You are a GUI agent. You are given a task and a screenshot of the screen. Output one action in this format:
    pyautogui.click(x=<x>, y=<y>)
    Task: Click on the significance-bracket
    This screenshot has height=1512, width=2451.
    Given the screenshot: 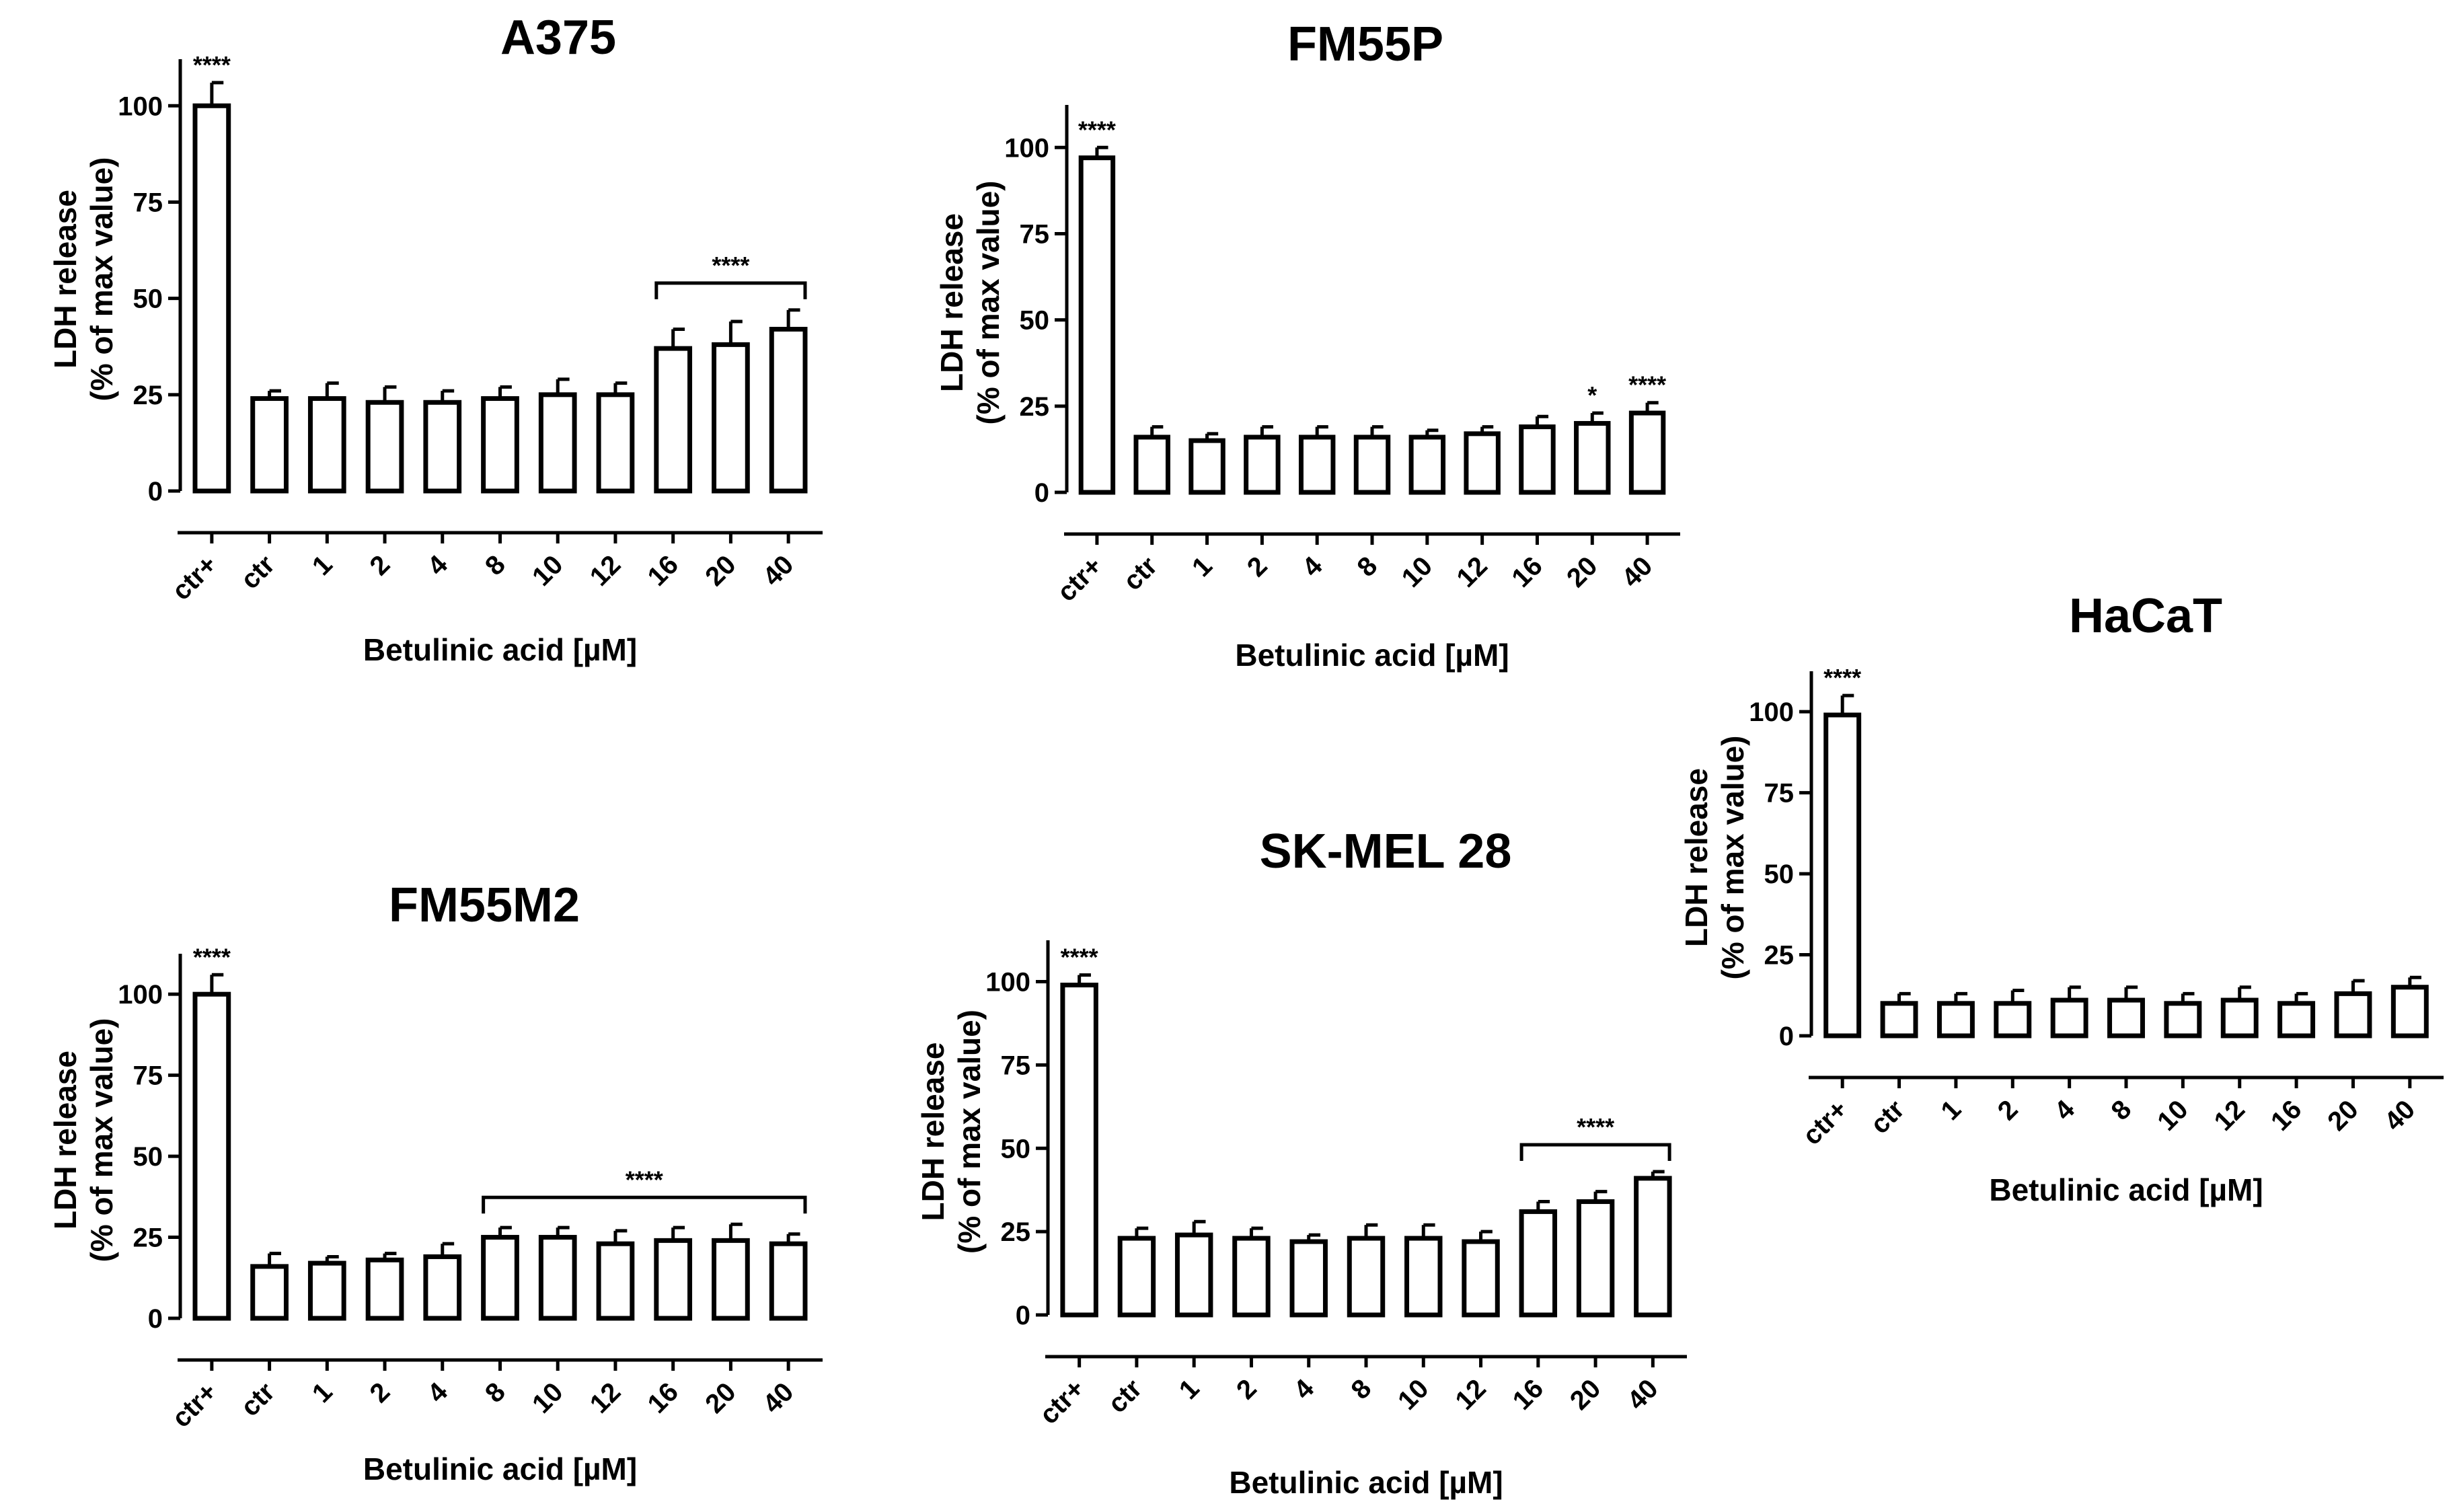 What is the action you would take?
    pyautogui.click(x=730, y=290)
    